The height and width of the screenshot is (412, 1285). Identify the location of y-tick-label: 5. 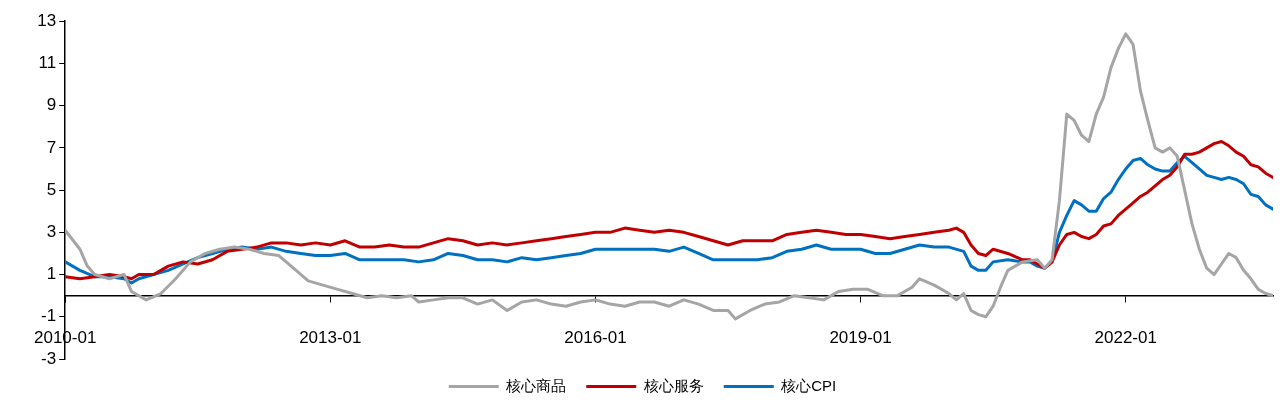
(51, 189).